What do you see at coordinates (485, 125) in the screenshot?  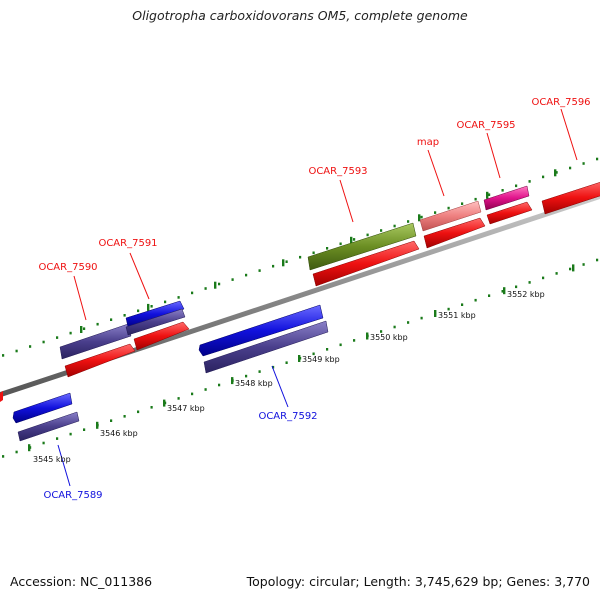 I see `label-ocar-7595: OCAR_7595` at bounding box center [485, 125].